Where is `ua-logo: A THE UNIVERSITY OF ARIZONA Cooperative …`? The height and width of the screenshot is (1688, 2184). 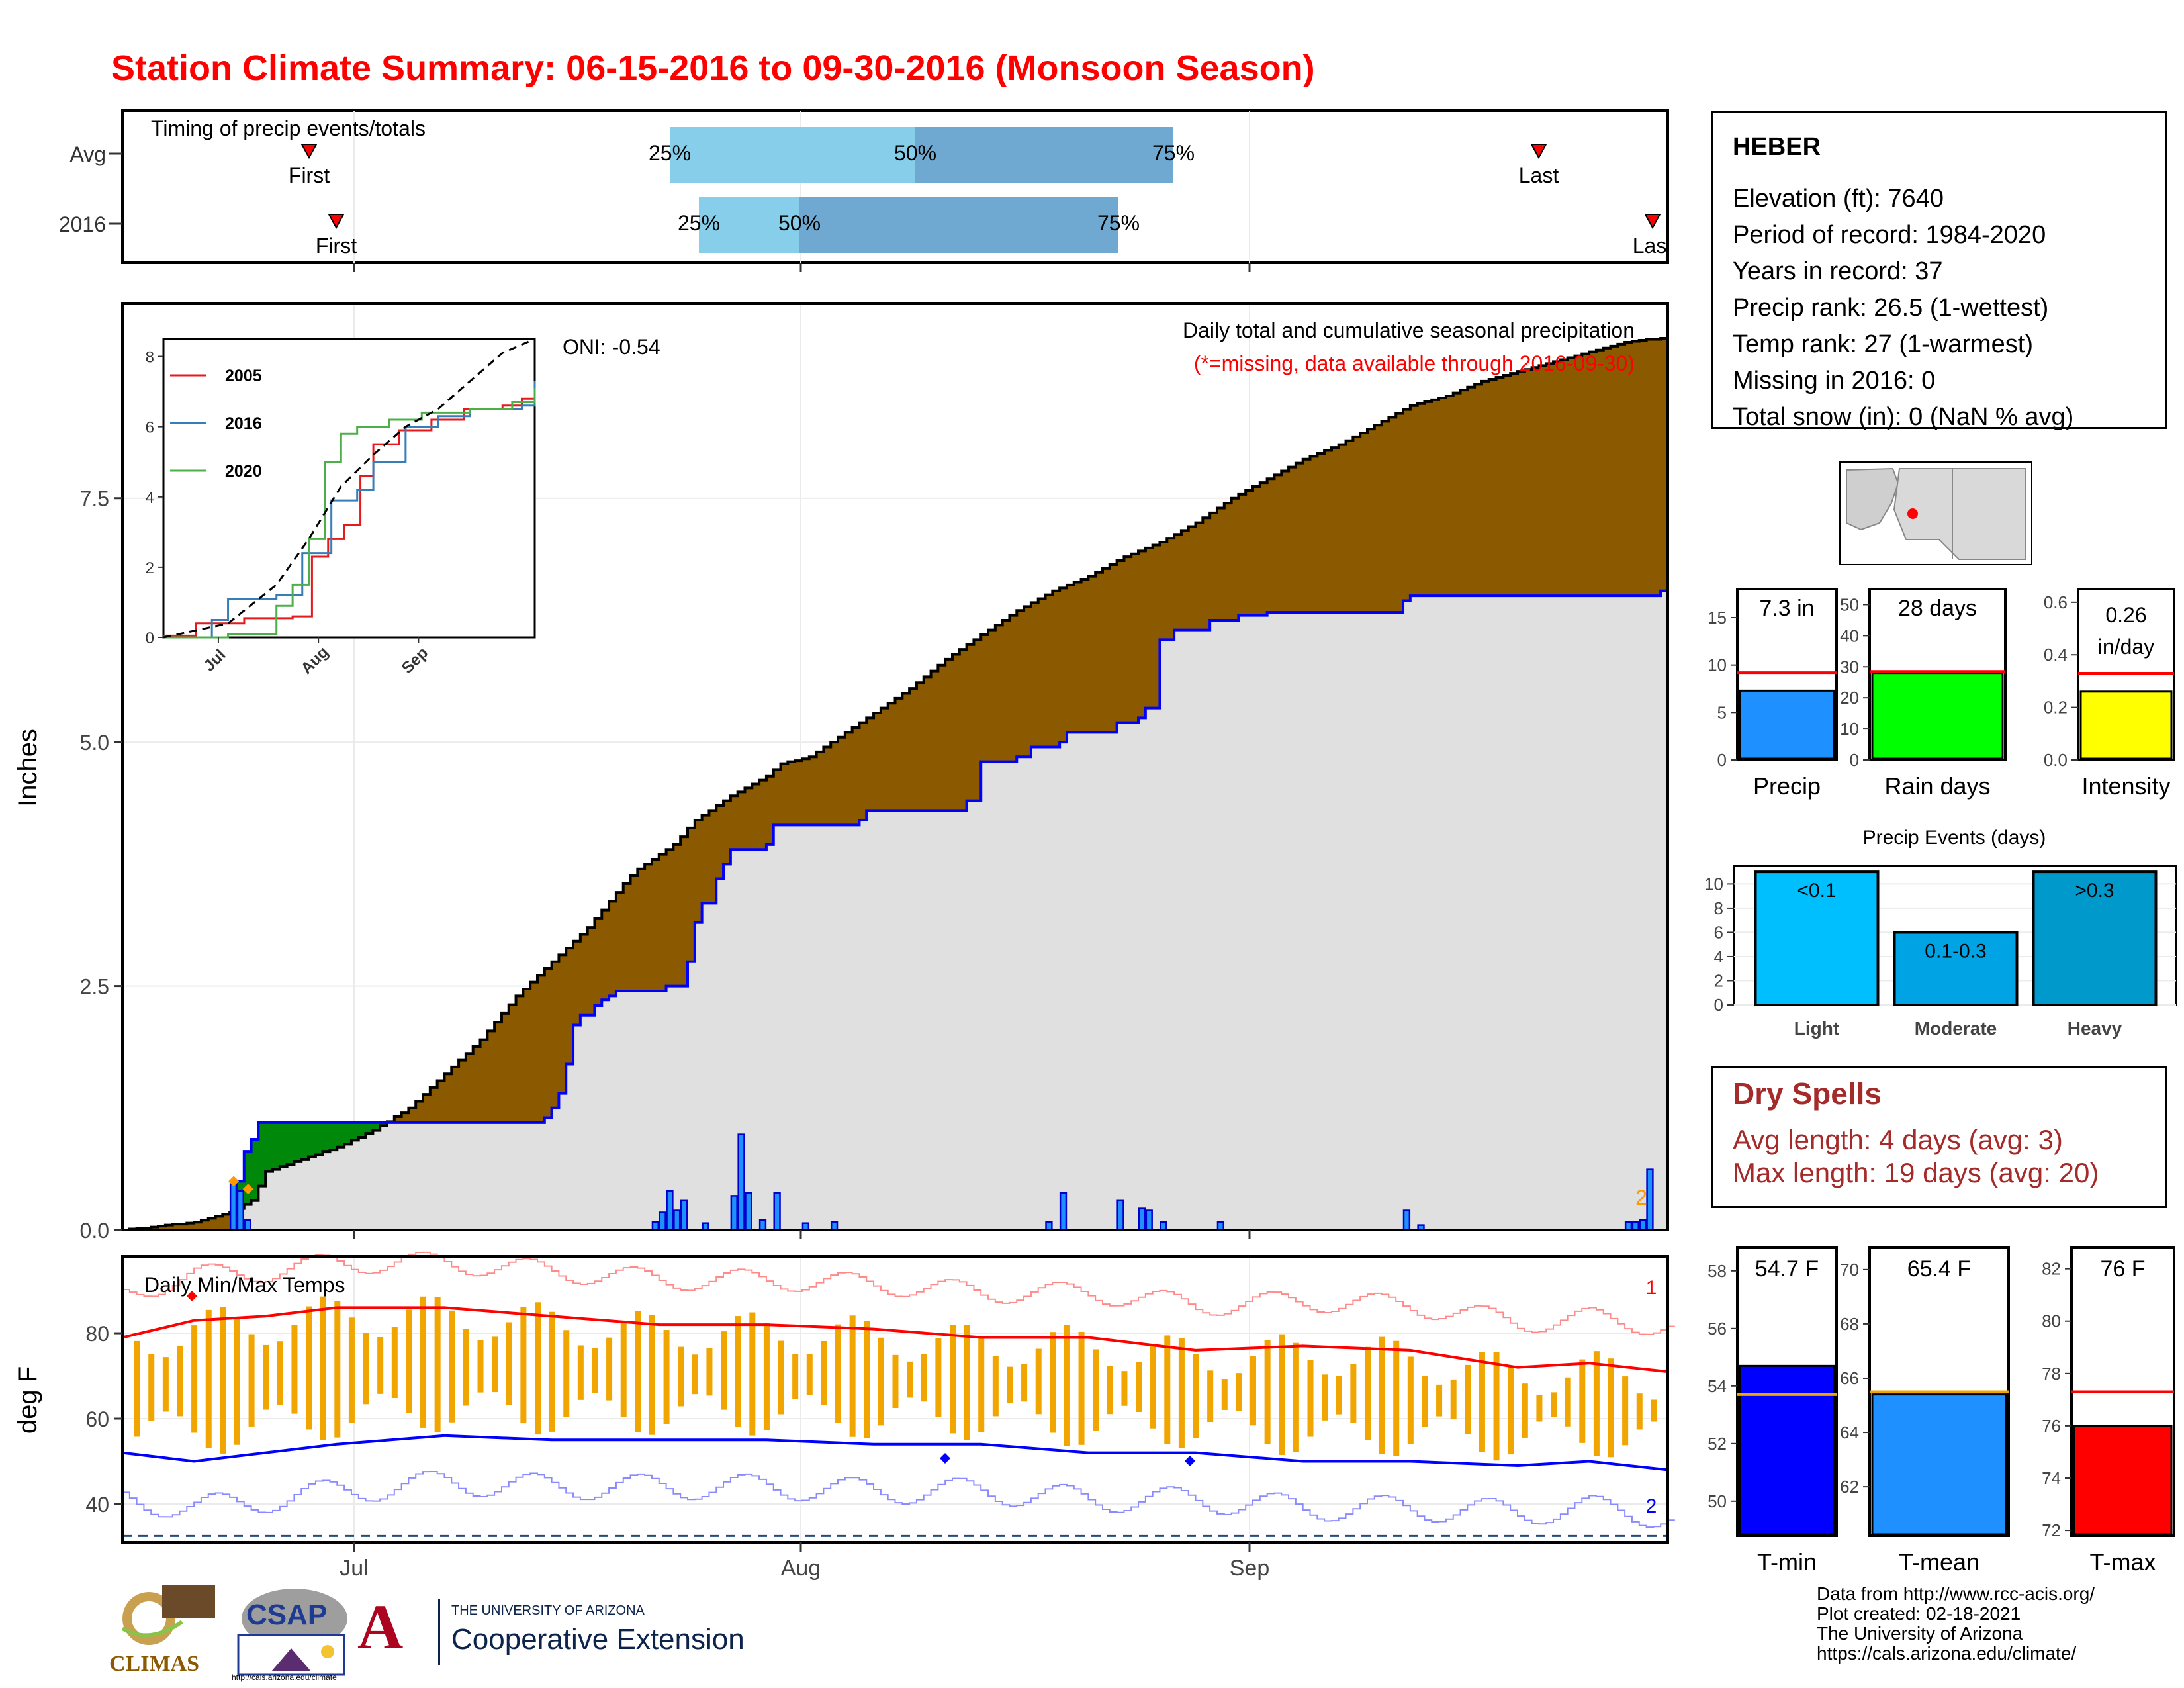 ua-logo: A THE UNIVERSITY OF ARIZONA Cooperative … is located at coordinates (555, 1633).